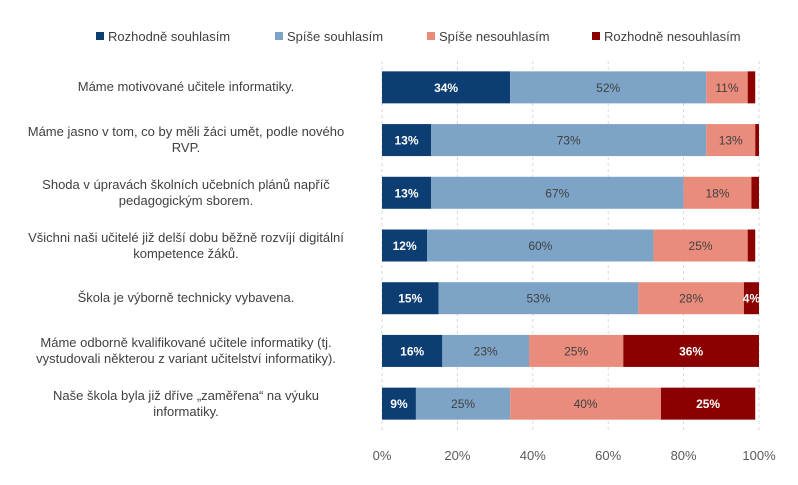  I want to click on data-label: 12%, so click(405, 246).